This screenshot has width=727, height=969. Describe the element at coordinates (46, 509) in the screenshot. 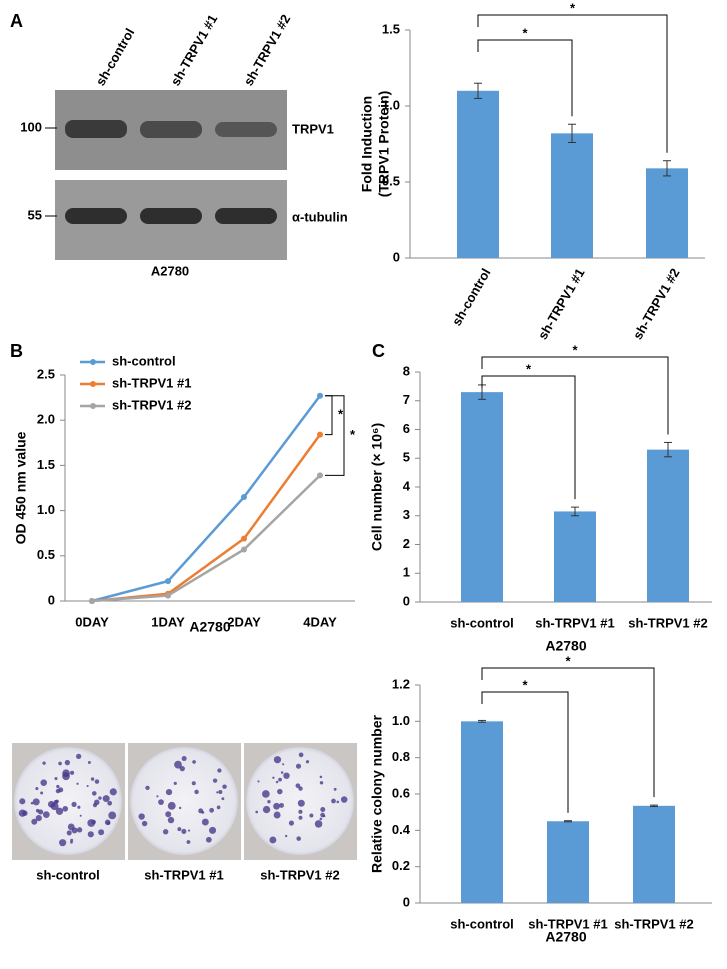

I see `y-tick-label: 1.0` at that location.